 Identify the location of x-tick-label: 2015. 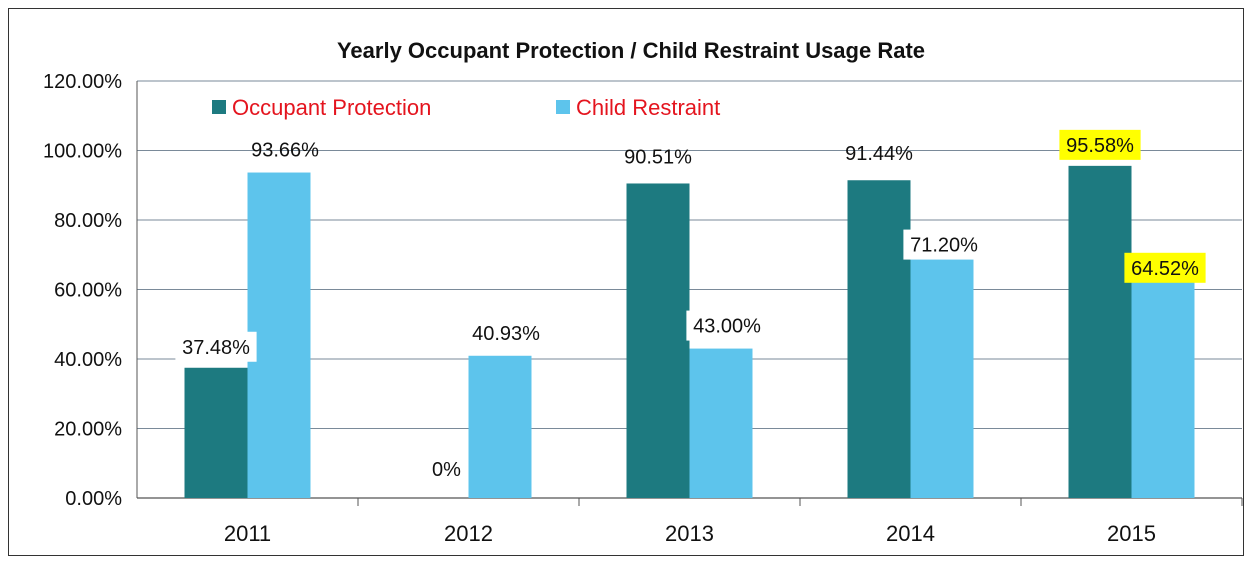
(1131, 533).